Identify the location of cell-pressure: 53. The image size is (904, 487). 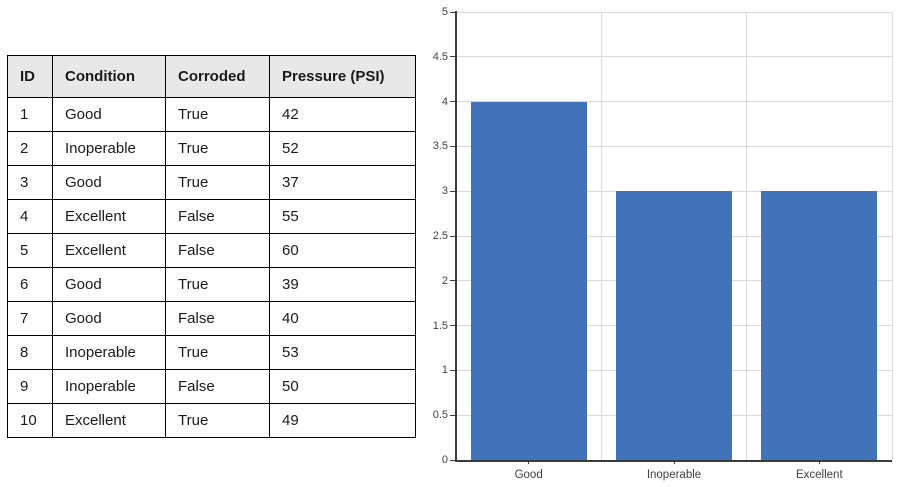
(342, 352).